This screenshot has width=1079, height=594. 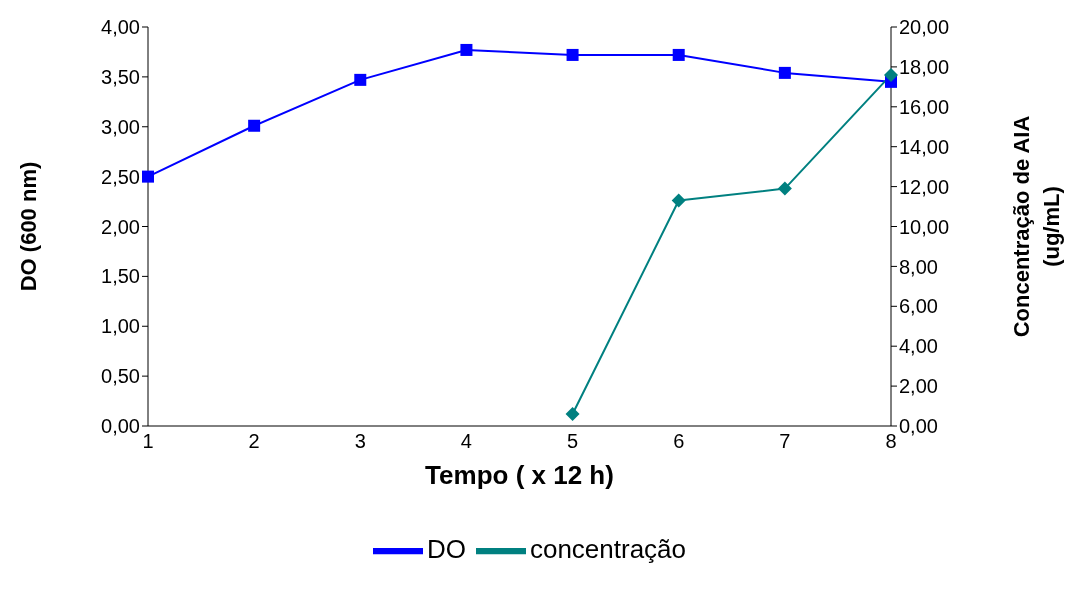 I want to click on y2-tick-label: 20,00, so click(x=924, y=27).